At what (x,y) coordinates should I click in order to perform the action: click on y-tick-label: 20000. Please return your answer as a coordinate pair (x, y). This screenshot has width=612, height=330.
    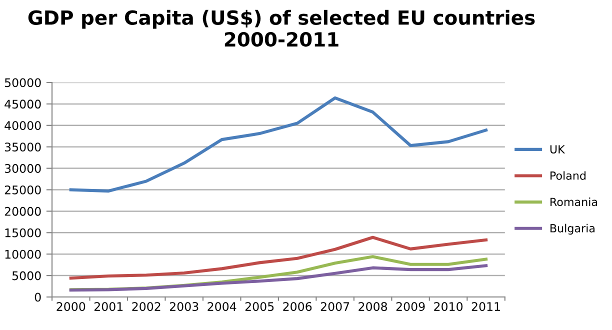
    Looking at the image, I should click on (22, 211).